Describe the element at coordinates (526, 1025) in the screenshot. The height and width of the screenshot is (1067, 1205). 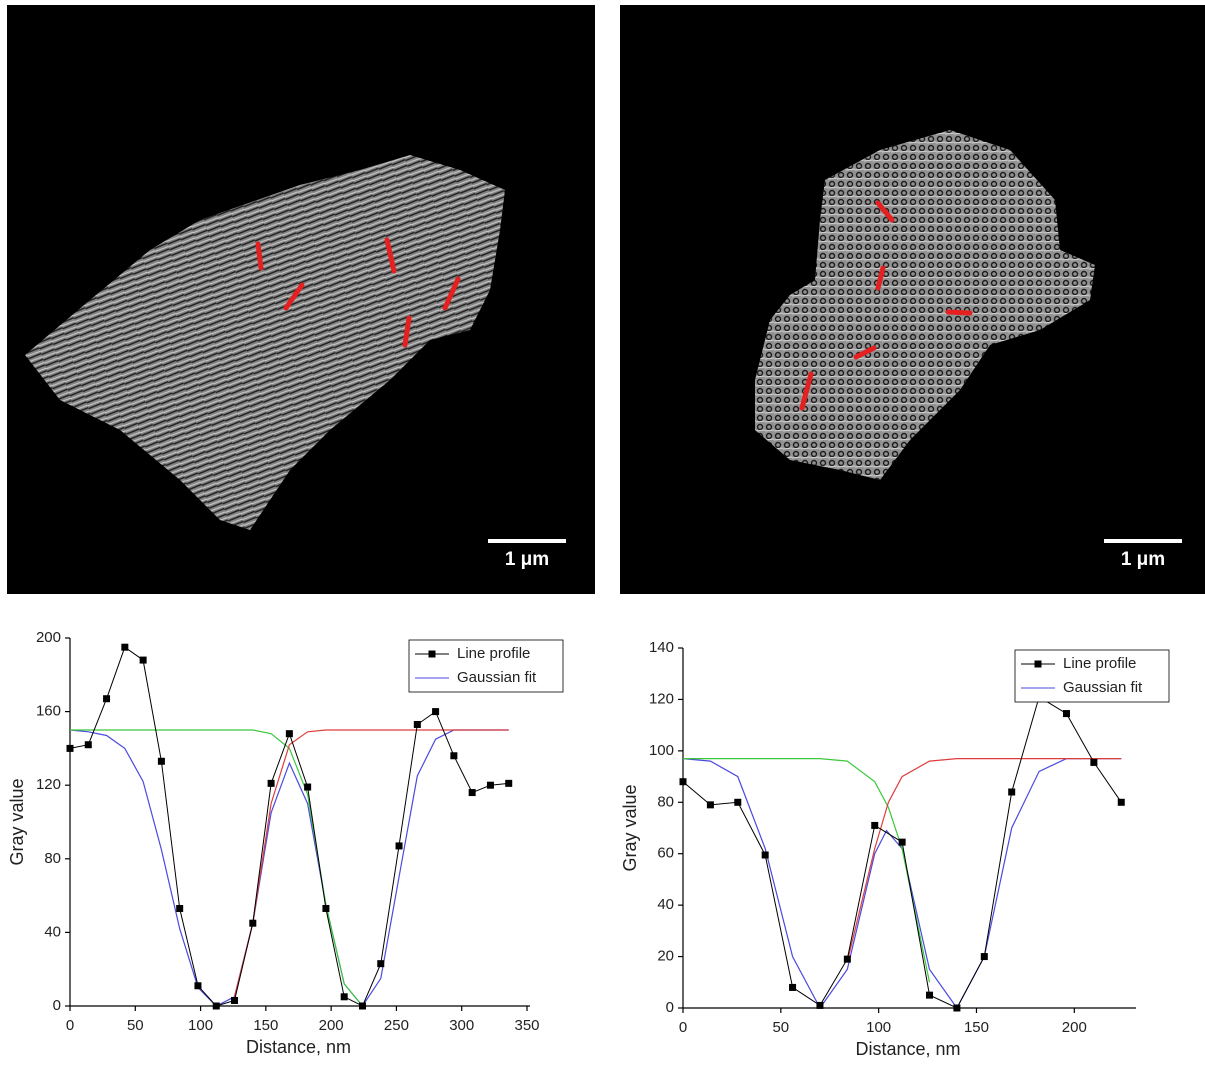
I see `x-tick-label: 350` at that location.